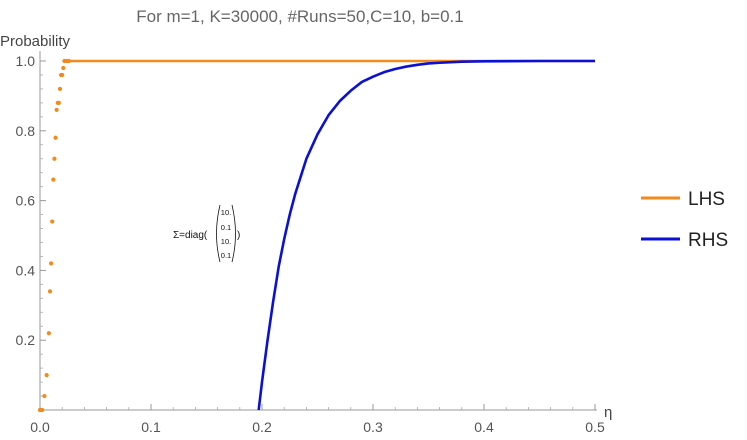 The width and height of the screenshot is (747, 440). Describe the element at coordinates (706, 199) in the screenshot. I see `legend-label-lhs: LHS` at that location.